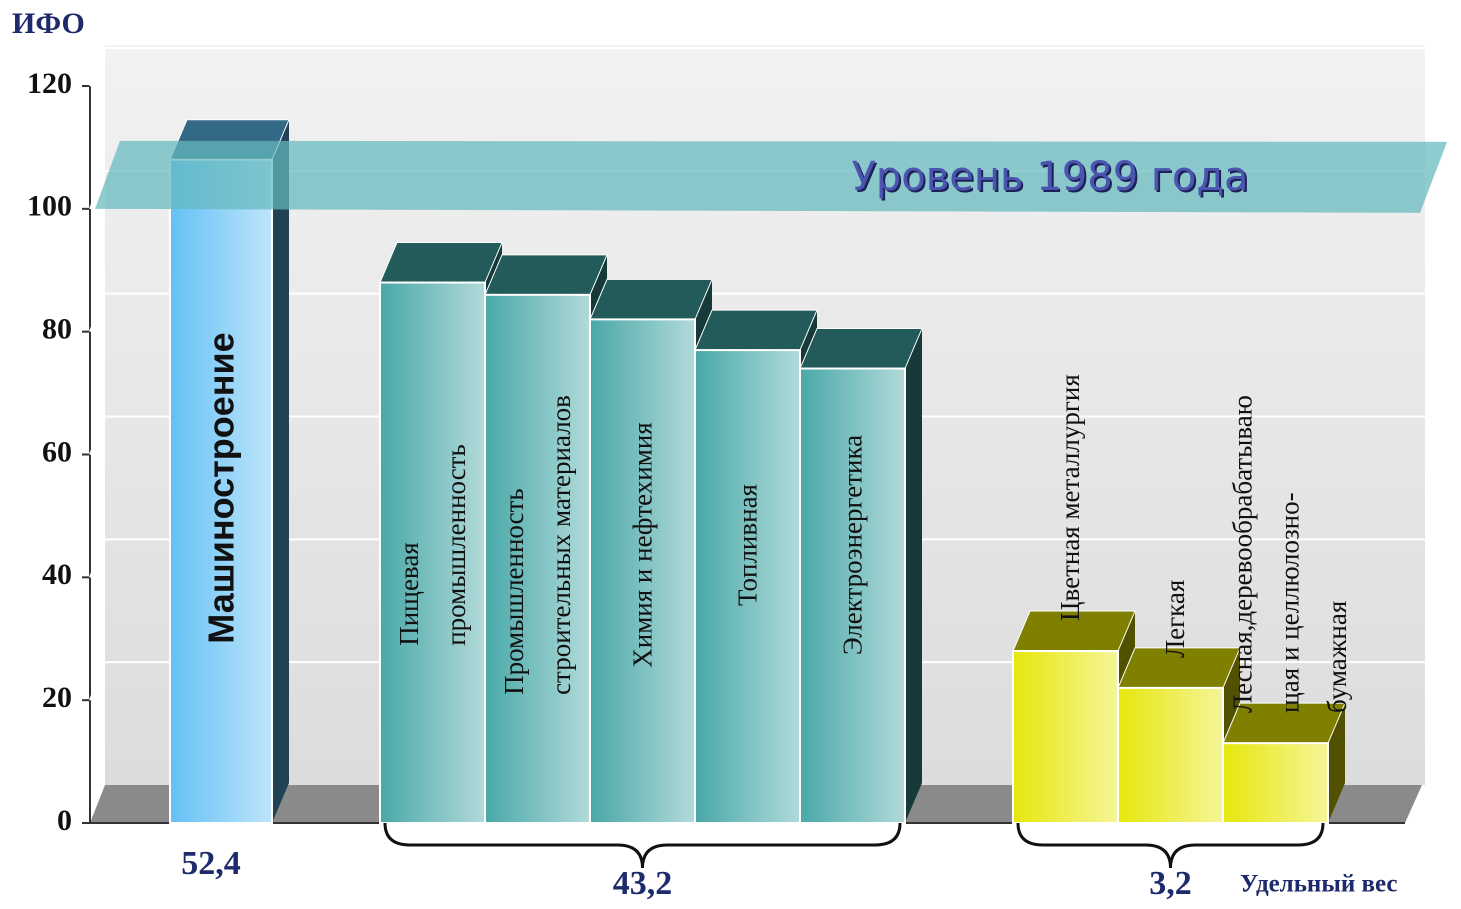 The image size is (1461, 909). What do you see at coordinates (1069, 498) in the screenshot?
I see `bar-label: Цветная металлургия` at bounding box center [1069, 498].